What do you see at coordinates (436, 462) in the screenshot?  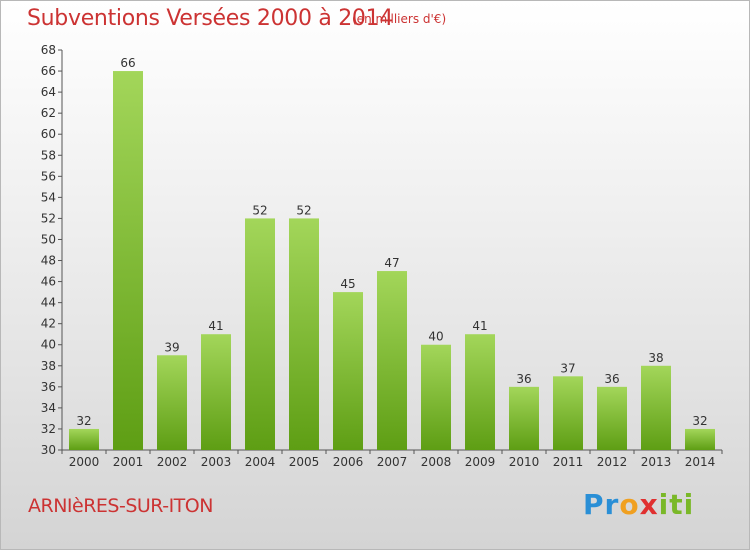 I see `x-tick-label: 2008` at bounding box center [436, 462].